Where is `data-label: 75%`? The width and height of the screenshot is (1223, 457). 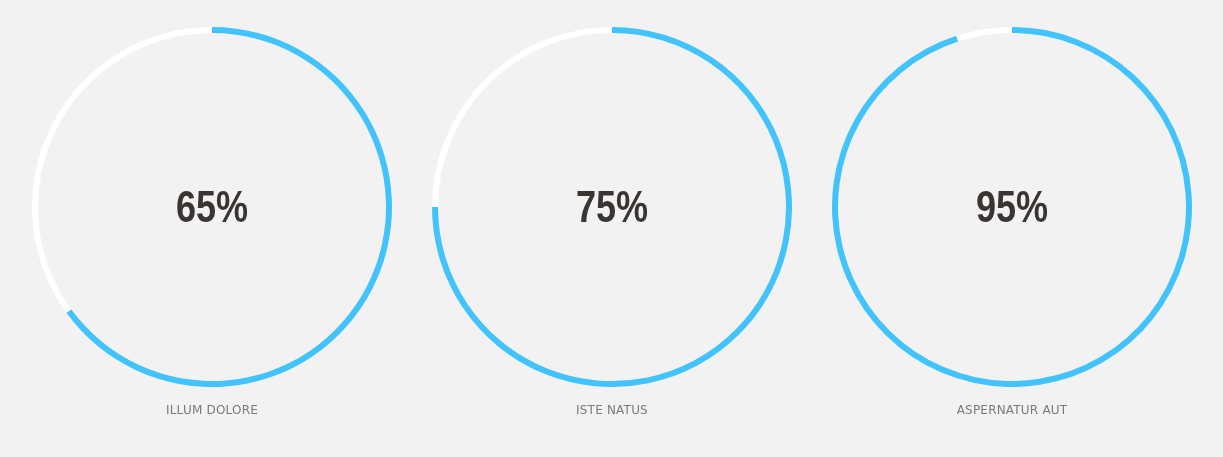
data-label: 75% is located at coordinates (612, 207).